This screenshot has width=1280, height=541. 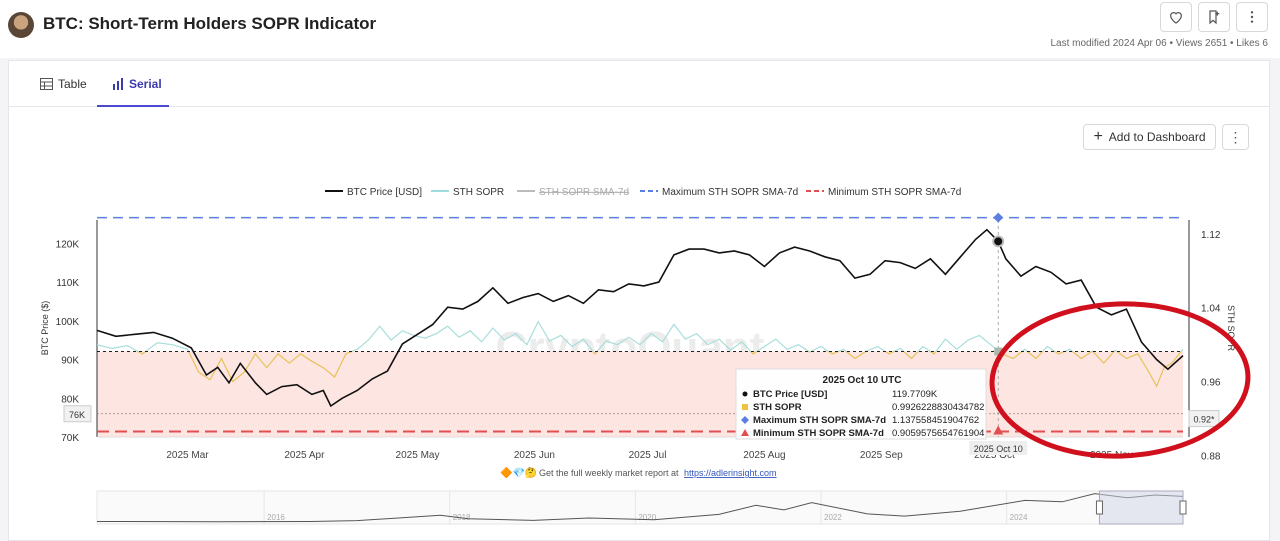 What do you see at coordinates (1019, 517) in the screenshot?
I see `navigator-year-label: 2024` at bounding box center [1019, 517].